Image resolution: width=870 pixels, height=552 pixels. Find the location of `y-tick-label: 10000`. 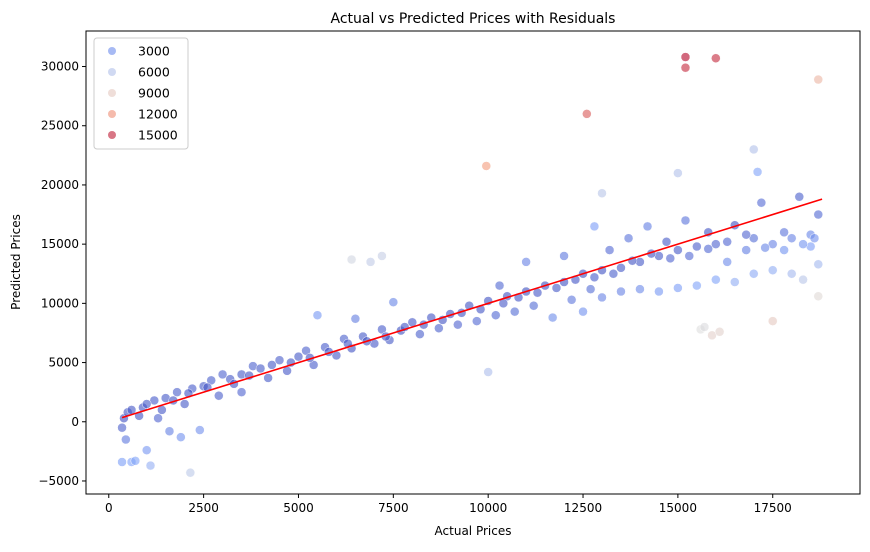

y-tick-label: 10000 is located at coordinates (60, 303).